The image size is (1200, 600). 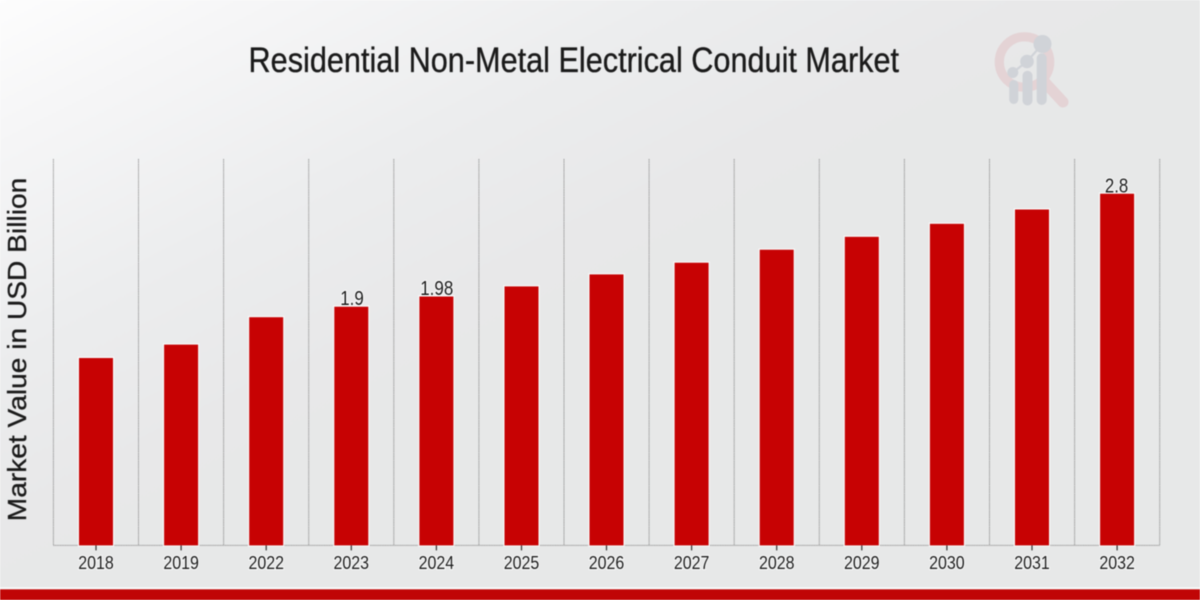 I want to click on svg-text: 1.98, so click(x=436, y=289).